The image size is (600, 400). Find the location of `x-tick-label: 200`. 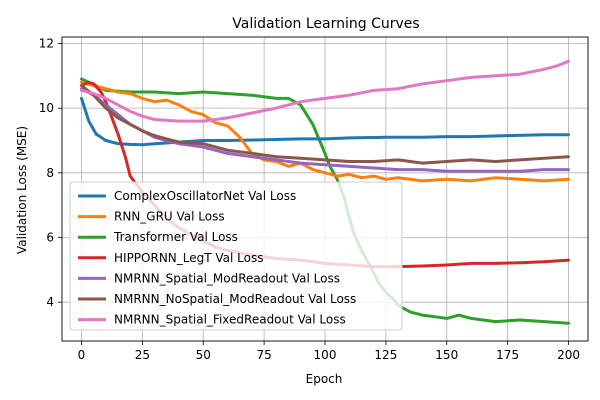

x-tick-label: 200 is located at coordinates (568, 355).